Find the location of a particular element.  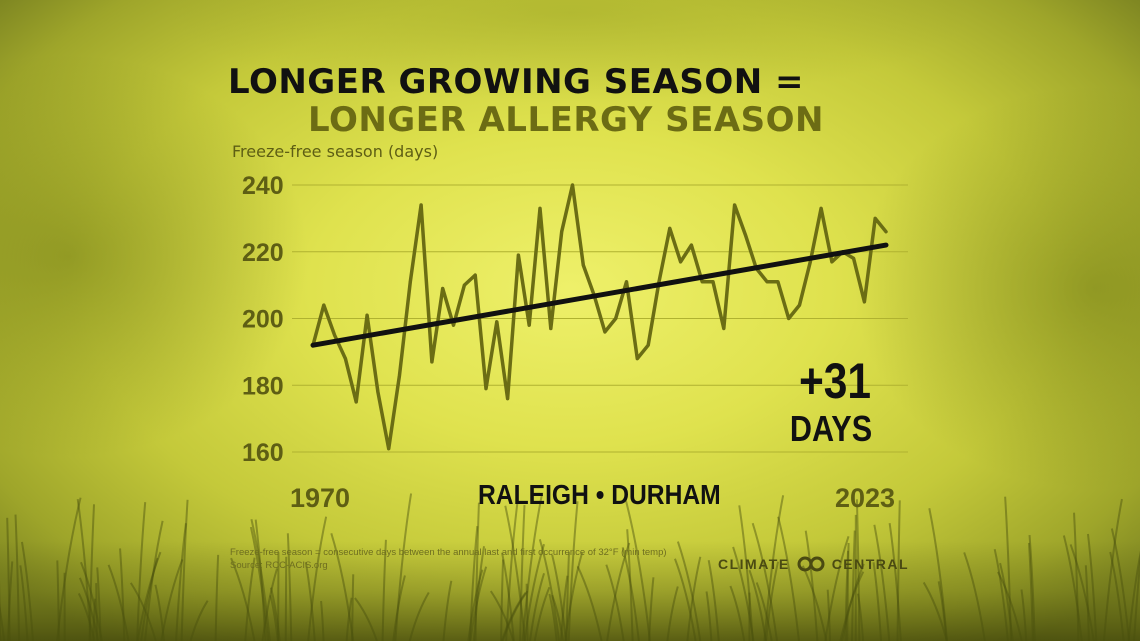

logo-word-left: CLIMATE is located at coordinates (754, 564).